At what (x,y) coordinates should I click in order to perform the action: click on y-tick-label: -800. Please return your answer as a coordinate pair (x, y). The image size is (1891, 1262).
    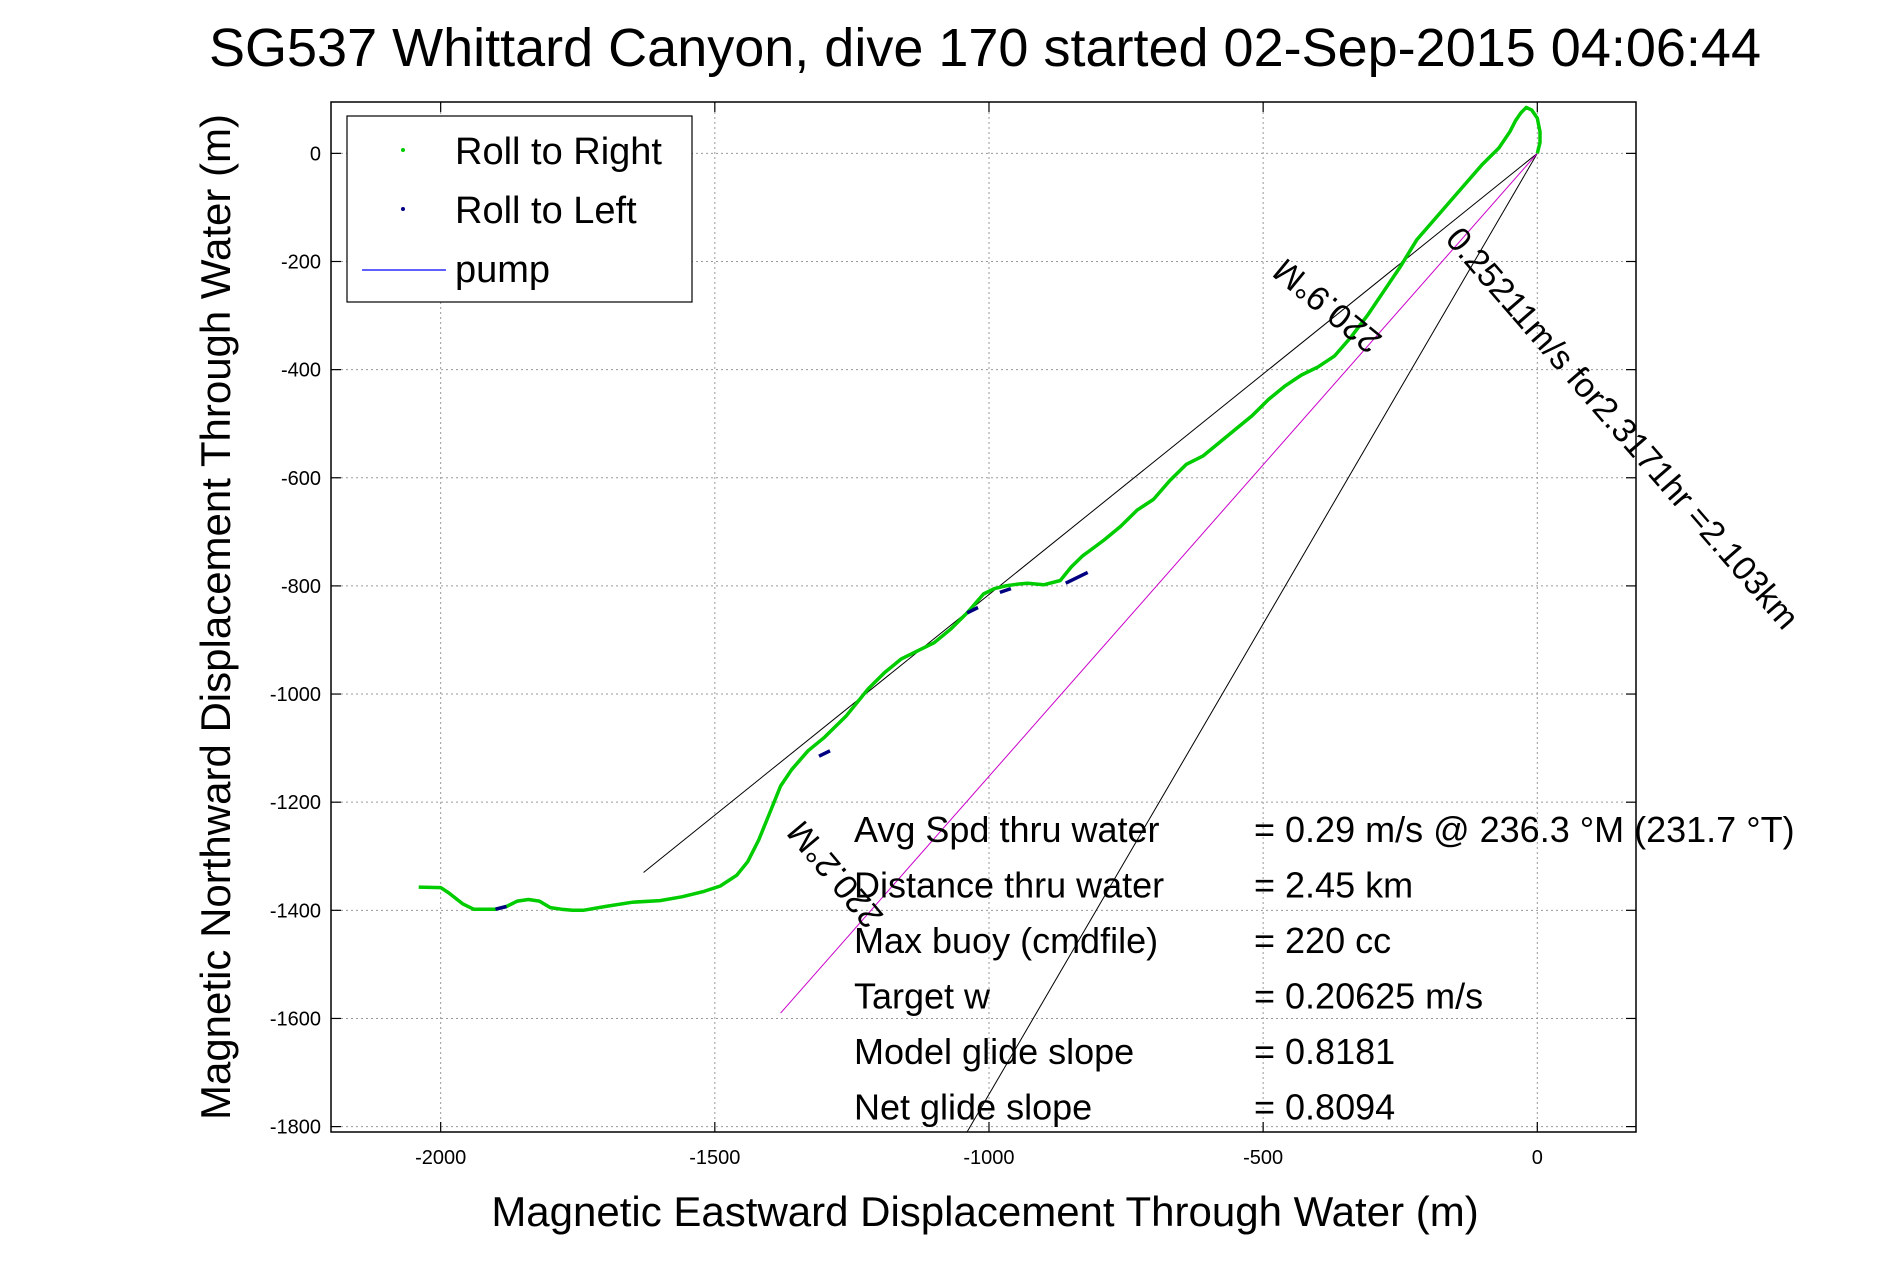
    Looking at the image, I should click on (301, 587).